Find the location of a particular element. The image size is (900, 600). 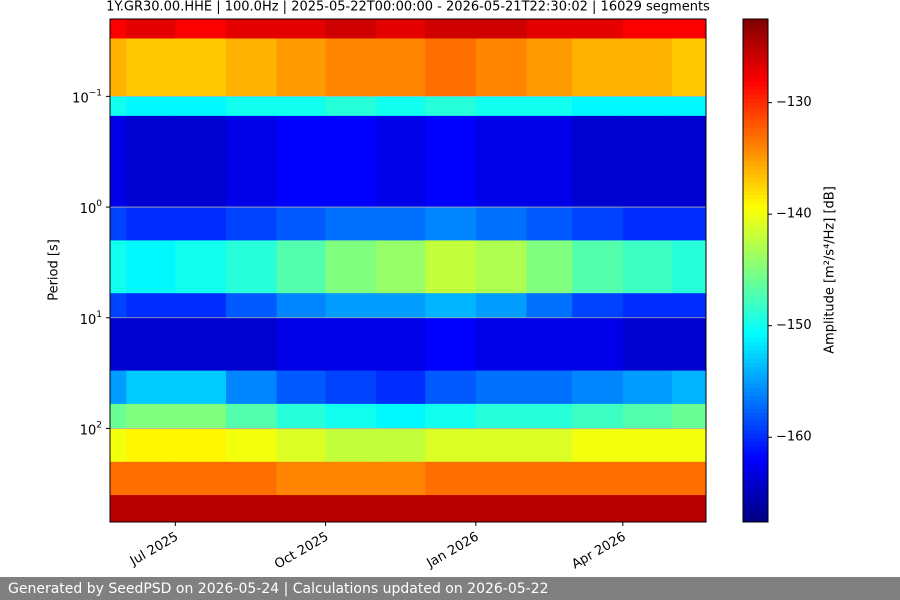

x-tick-label: Jan 2026 is located at coordinates (453, 551).